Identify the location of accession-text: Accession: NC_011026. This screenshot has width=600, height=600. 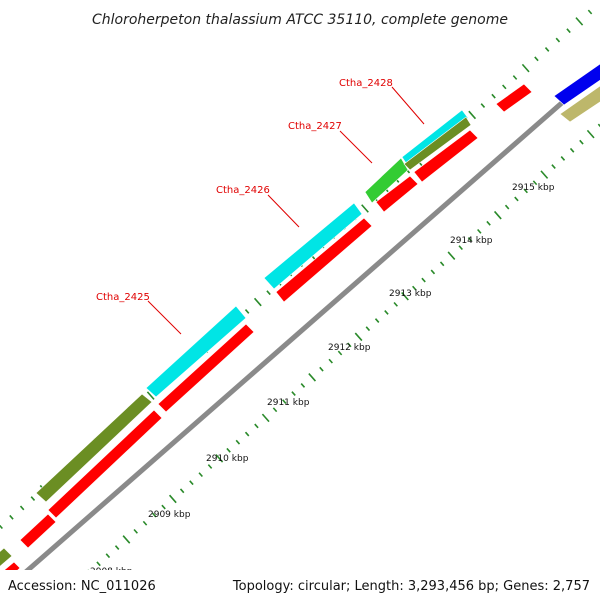
(82, 586).